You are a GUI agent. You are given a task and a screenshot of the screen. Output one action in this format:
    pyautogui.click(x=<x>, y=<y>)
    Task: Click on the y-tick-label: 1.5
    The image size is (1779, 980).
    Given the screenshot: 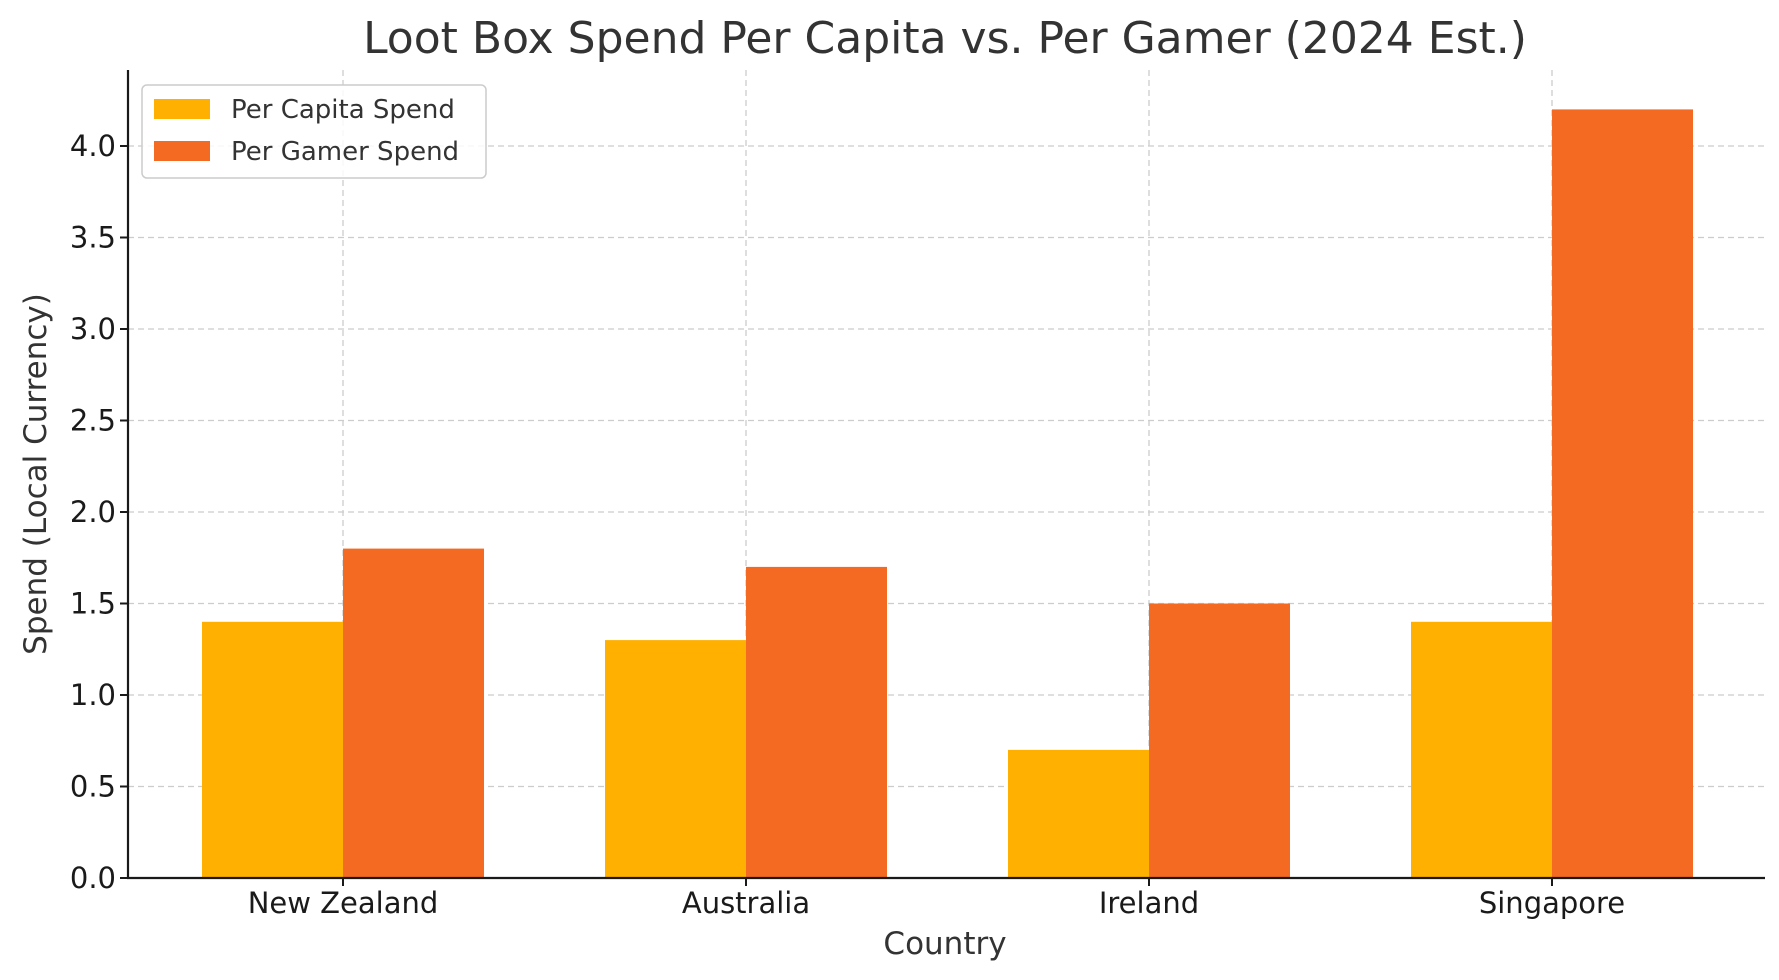 What is the action you would take?
    pyautogui.click(x=93, y=604)
    